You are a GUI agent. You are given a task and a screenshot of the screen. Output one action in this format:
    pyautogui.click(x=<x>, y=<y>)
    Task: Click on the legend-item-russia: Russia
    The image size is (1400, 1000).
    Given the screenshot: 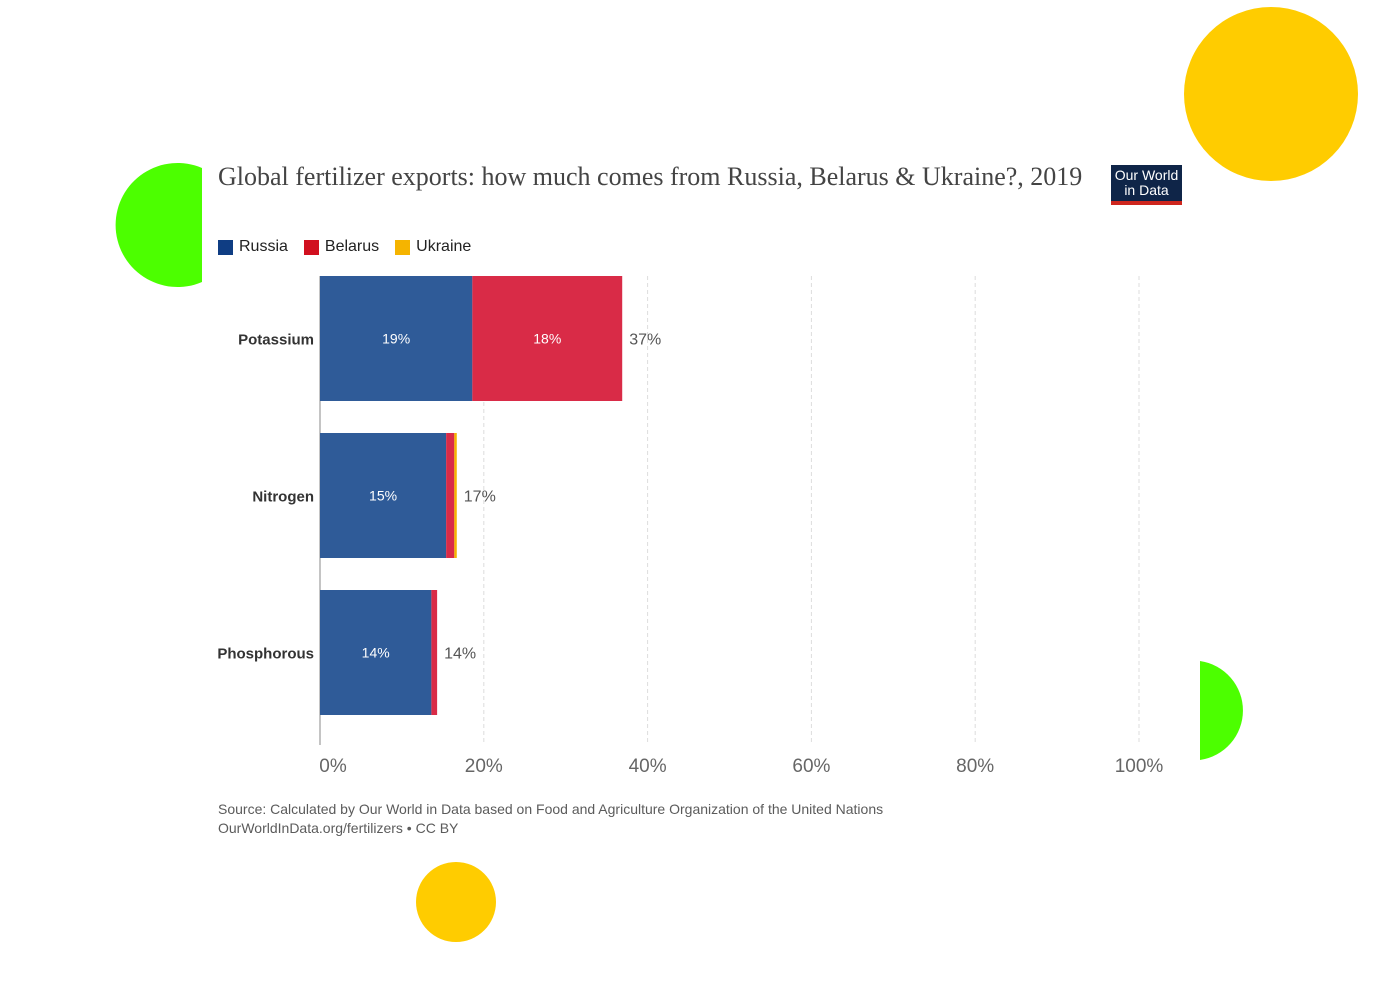 What is the action you would take?
    pyautogui.click(x=253, y=247)
    